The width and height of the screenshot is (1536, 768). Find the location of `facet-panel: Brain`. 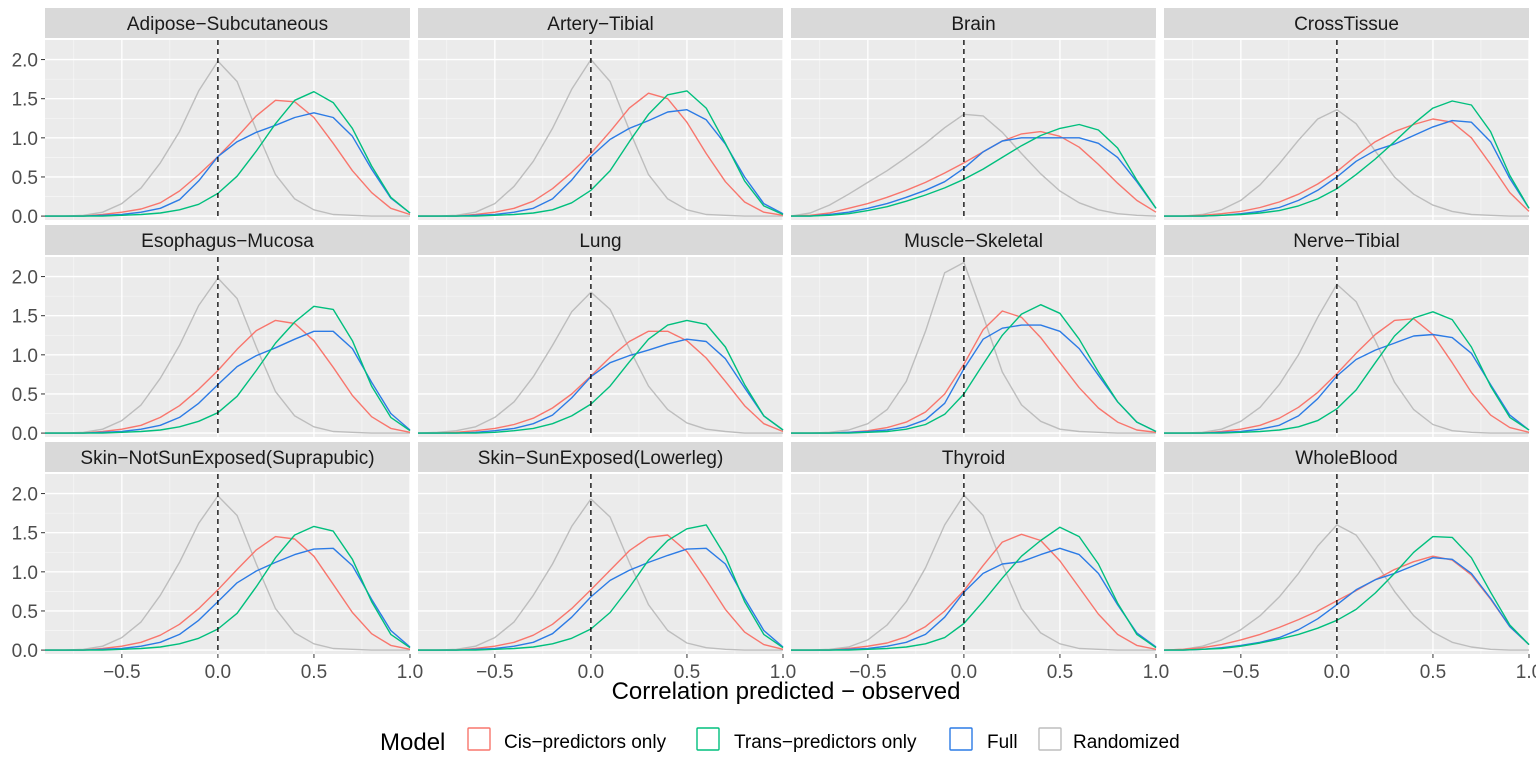

facet-panel: Brain is located at coordinates (973, 114).